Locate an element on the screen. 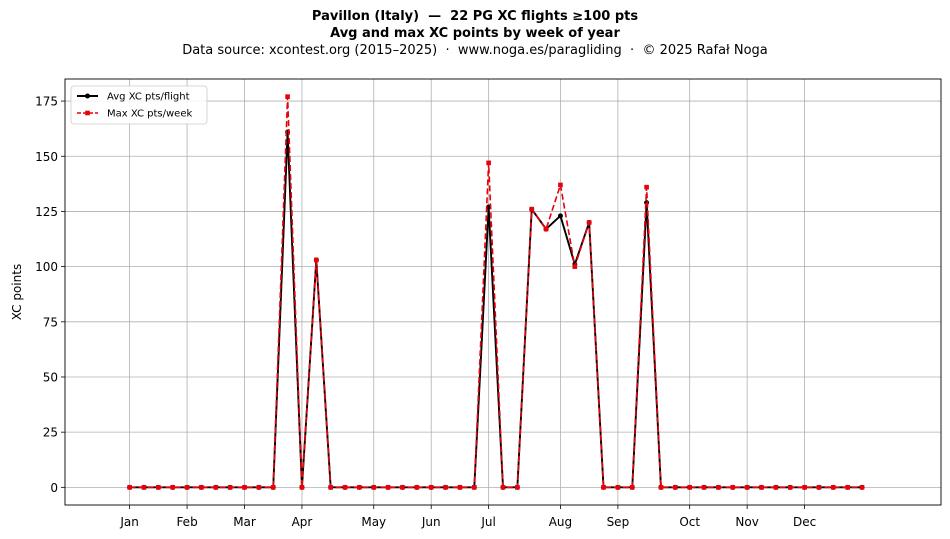 Image resolution: width=950 pixels, height=539 pixels. legend-box is located at coordinates (139, 105).